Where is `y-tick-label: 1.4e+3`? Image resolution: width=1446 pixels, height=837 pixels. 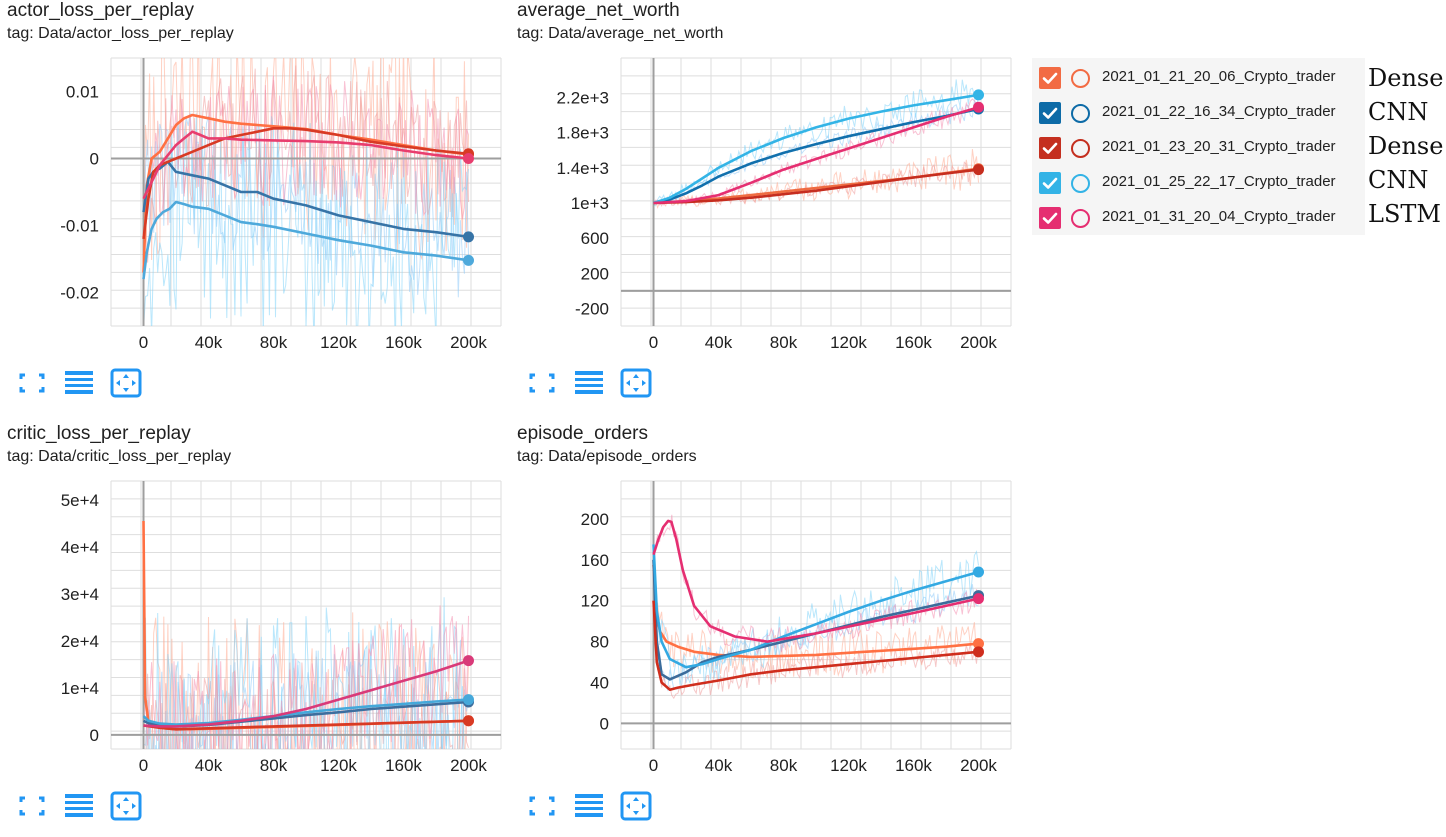 y-tick-label: 1.4e+3 is located at coordinates (583, 168).